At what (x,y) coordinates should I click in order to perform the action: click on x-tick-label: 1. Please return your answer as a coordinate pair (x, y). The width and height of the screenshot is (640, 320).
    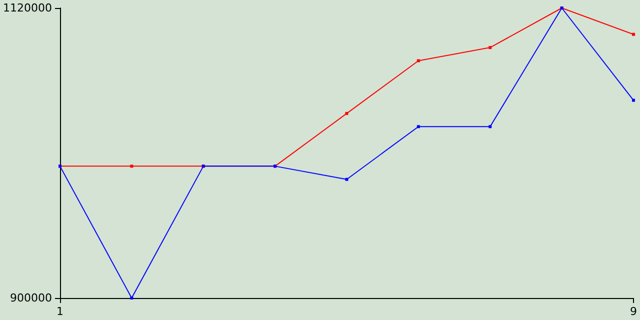
    Looking at the image, I should click on (60, 311).